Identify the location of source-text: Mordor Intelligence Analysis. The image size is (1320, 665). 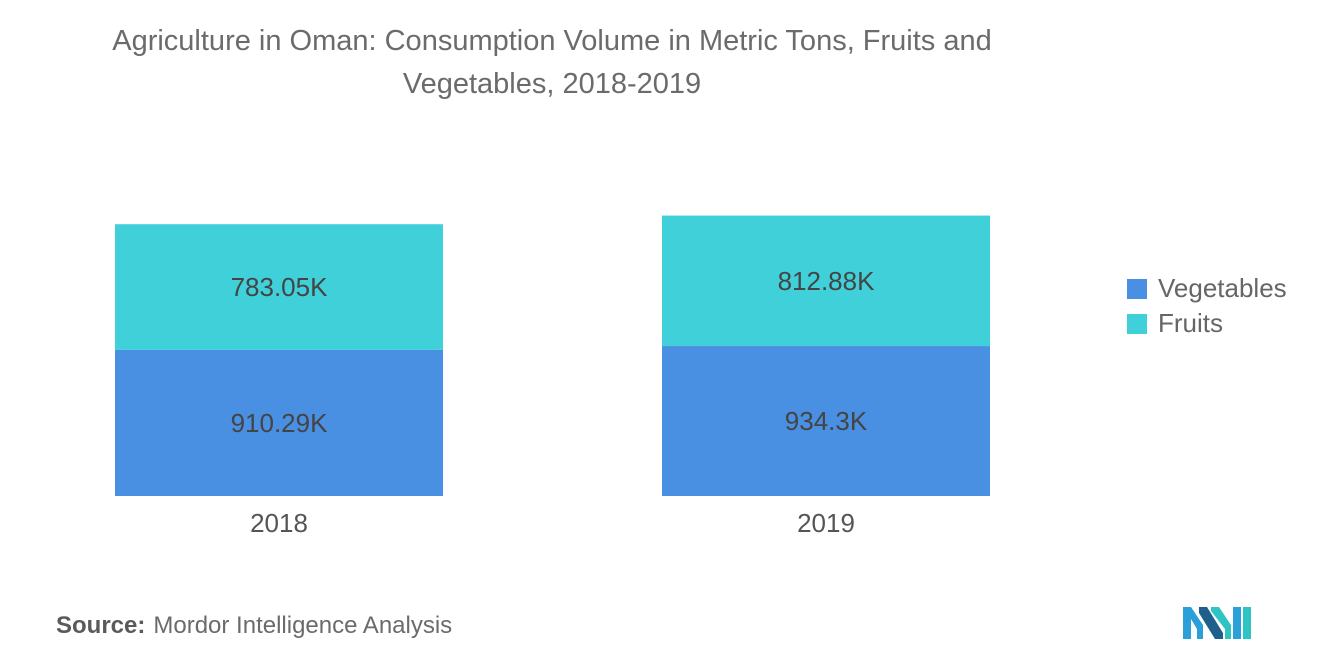
(303, 625).